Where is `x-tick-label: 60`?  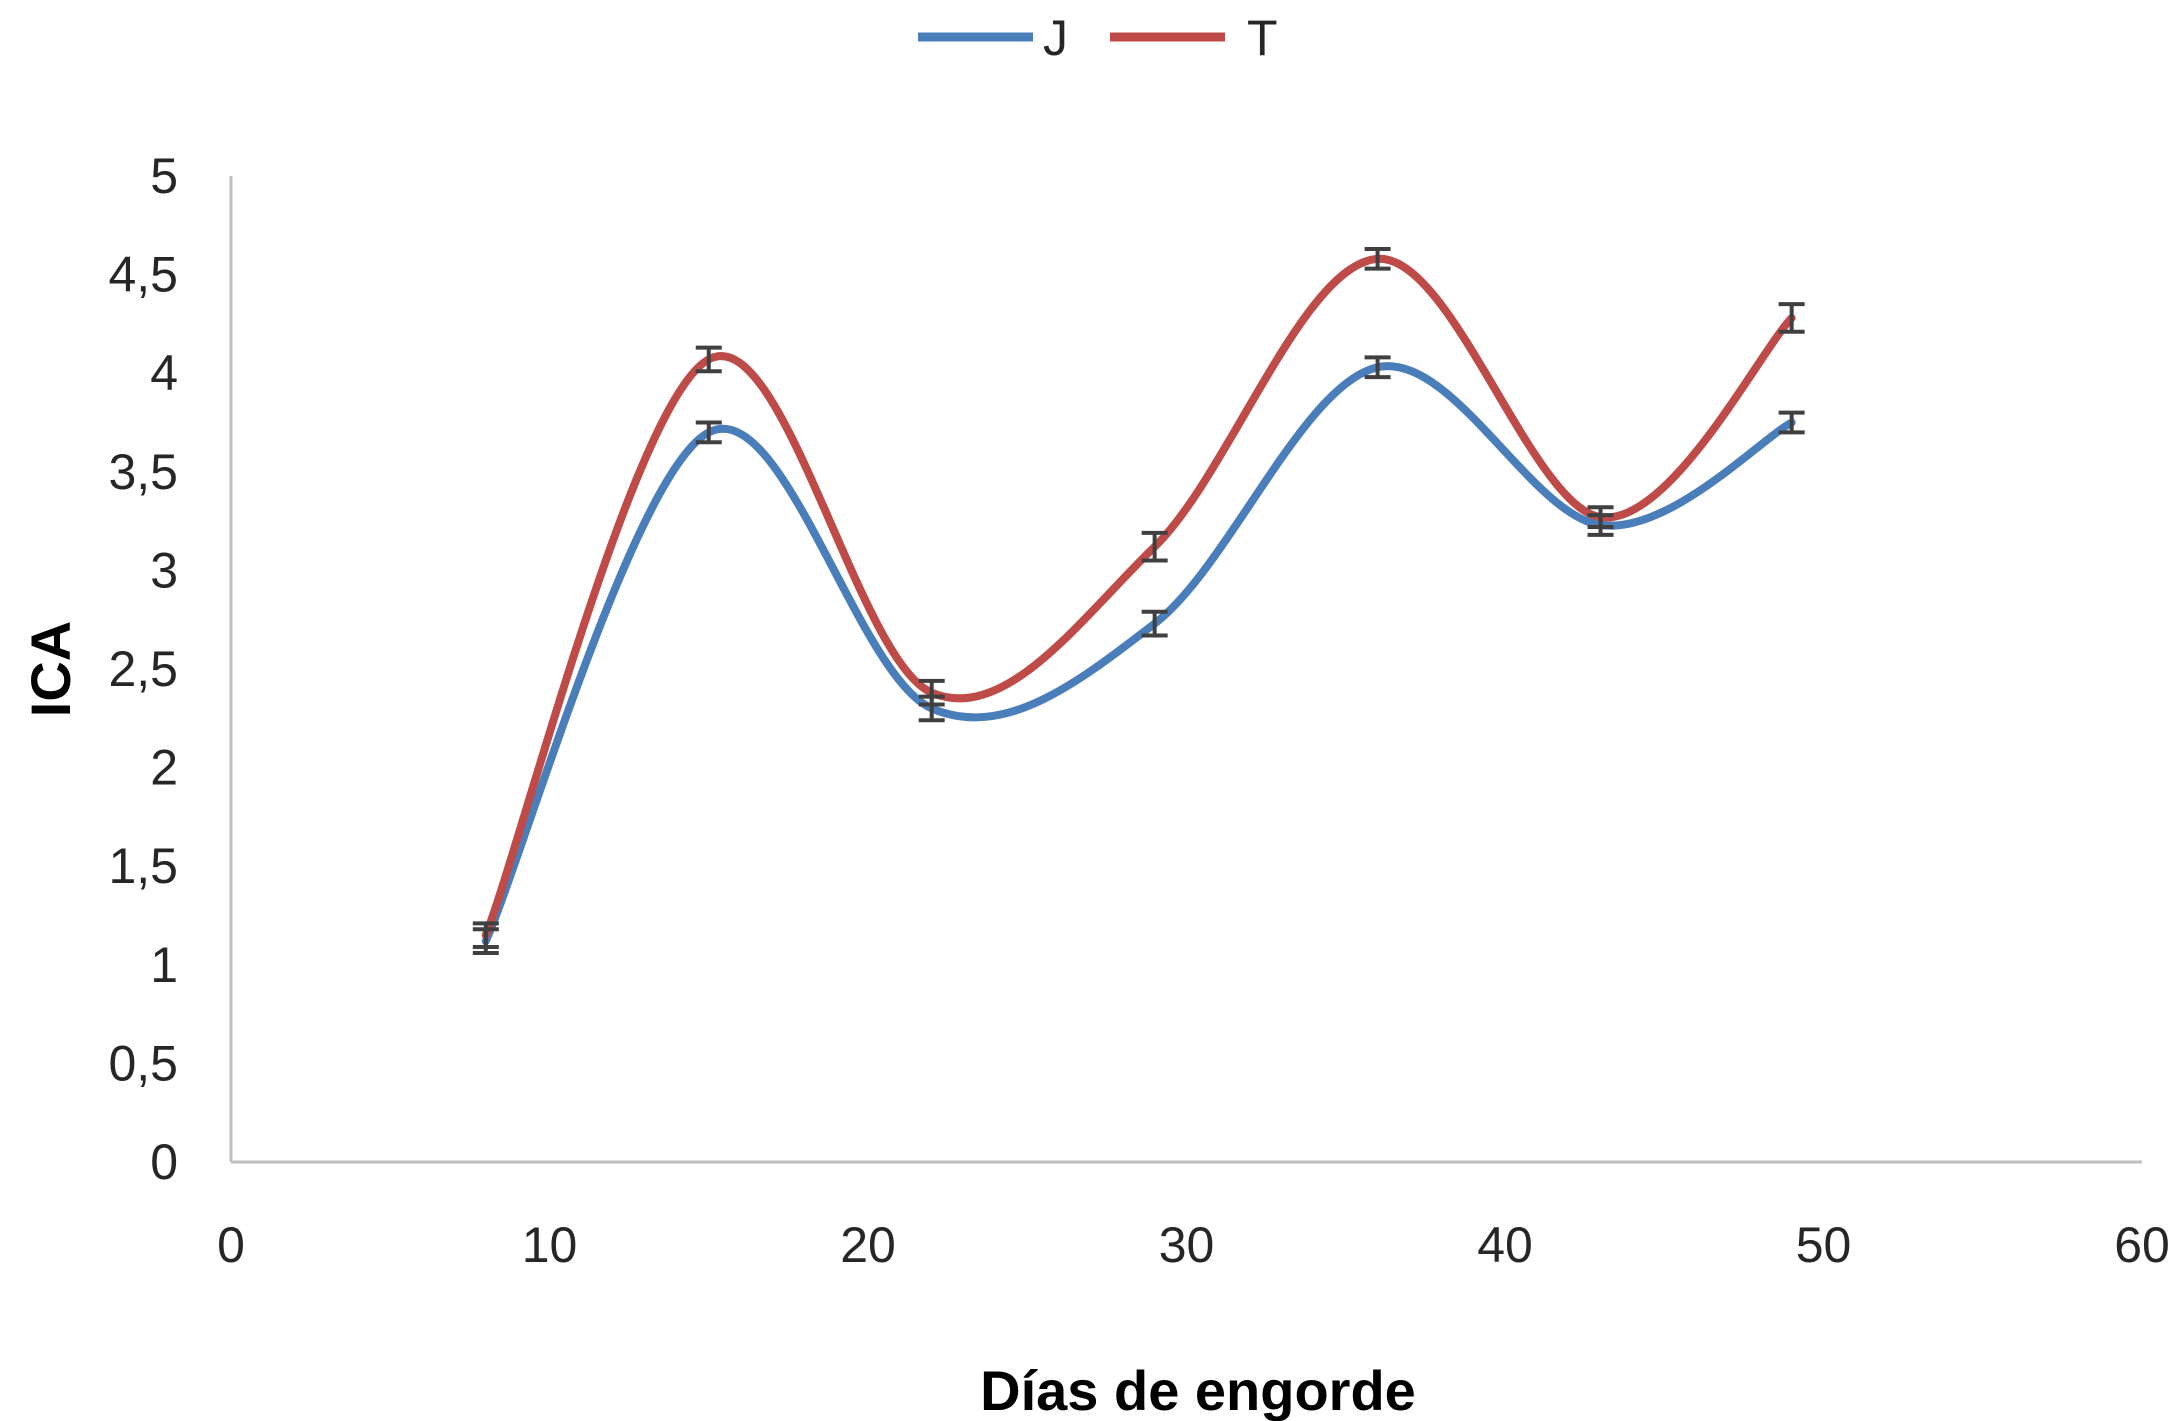
x-tick-label: 60 is located at coordinates (2142, 1245).